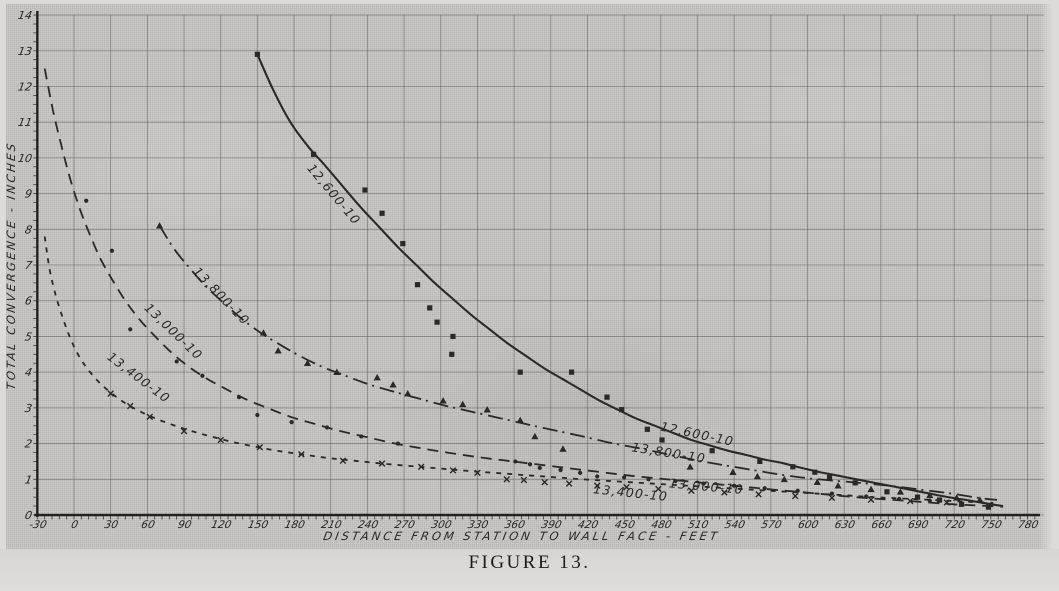 The height and width of the screenshot is (591, 1059). Describe the element at coordinates (25, 51) in the screenshot. I see `y-tick-label: 13` at that location.